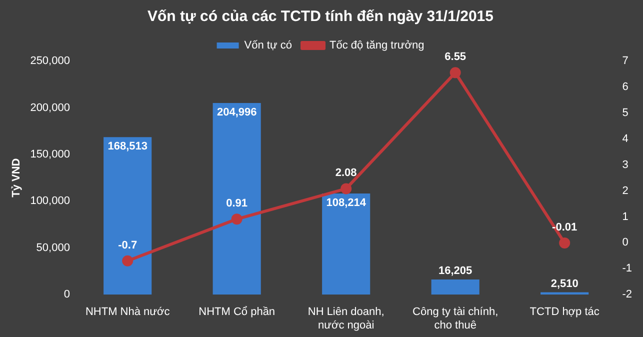 The width and height of the screenshot is (643, 337). I want to click on y2-tick-label: 0, so click(625, 242).